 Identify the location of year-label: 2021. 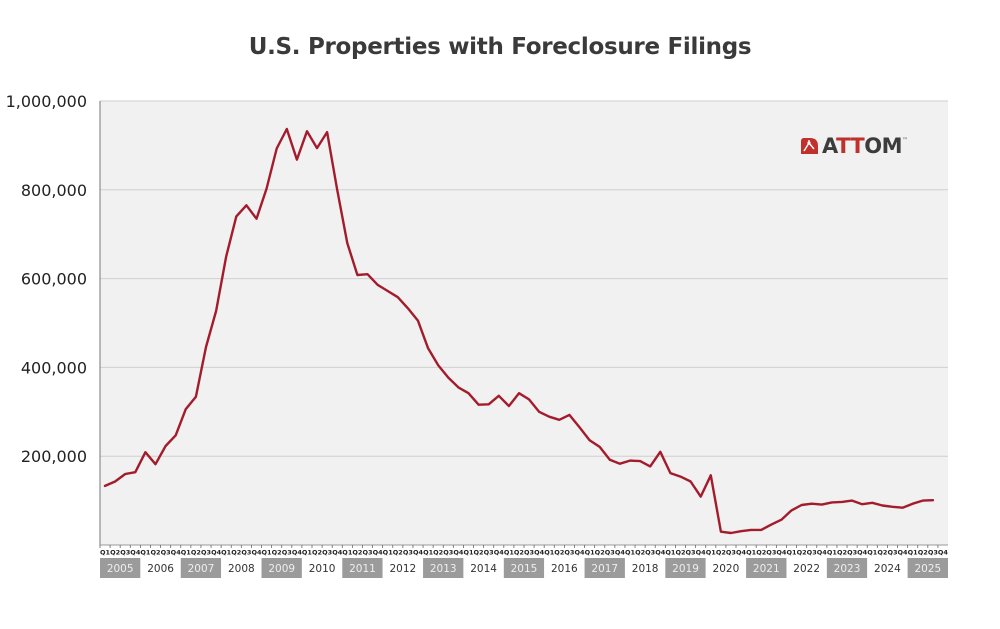
(766, 569).